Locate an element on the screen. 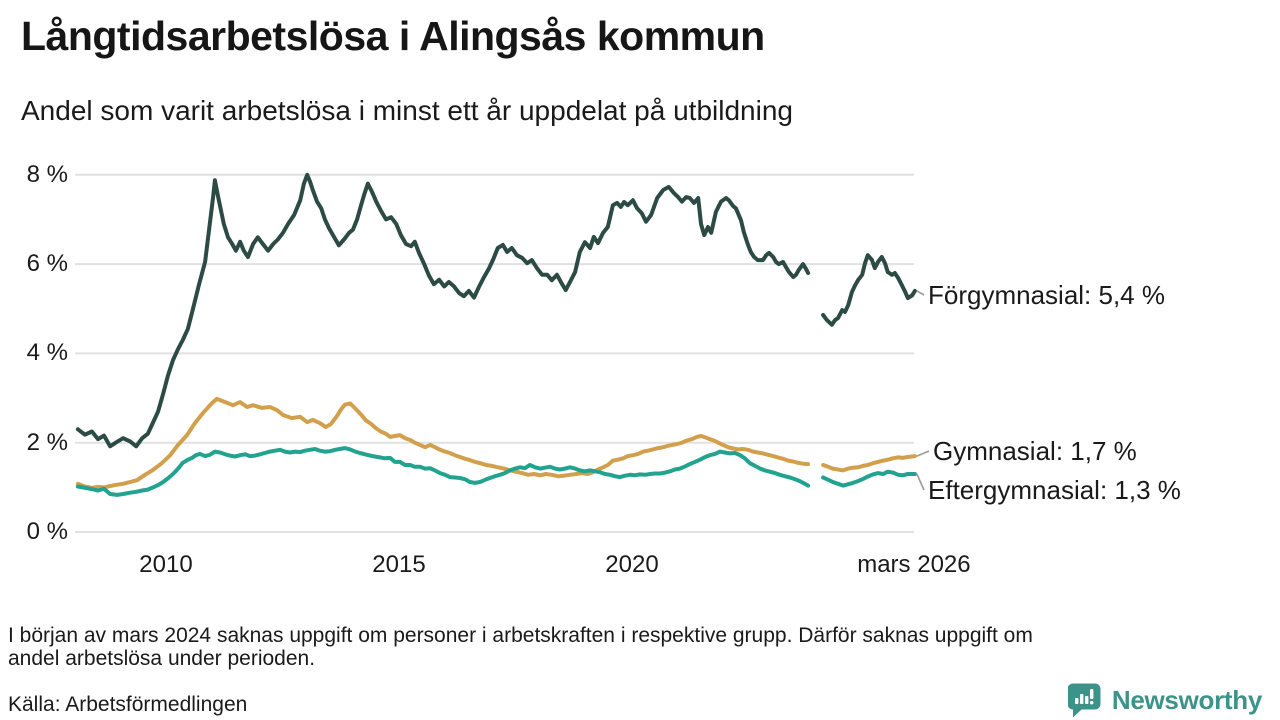 This screenshot has height=720, width=1280. series-line-forgymnasial is located at coordinates (869, 290).